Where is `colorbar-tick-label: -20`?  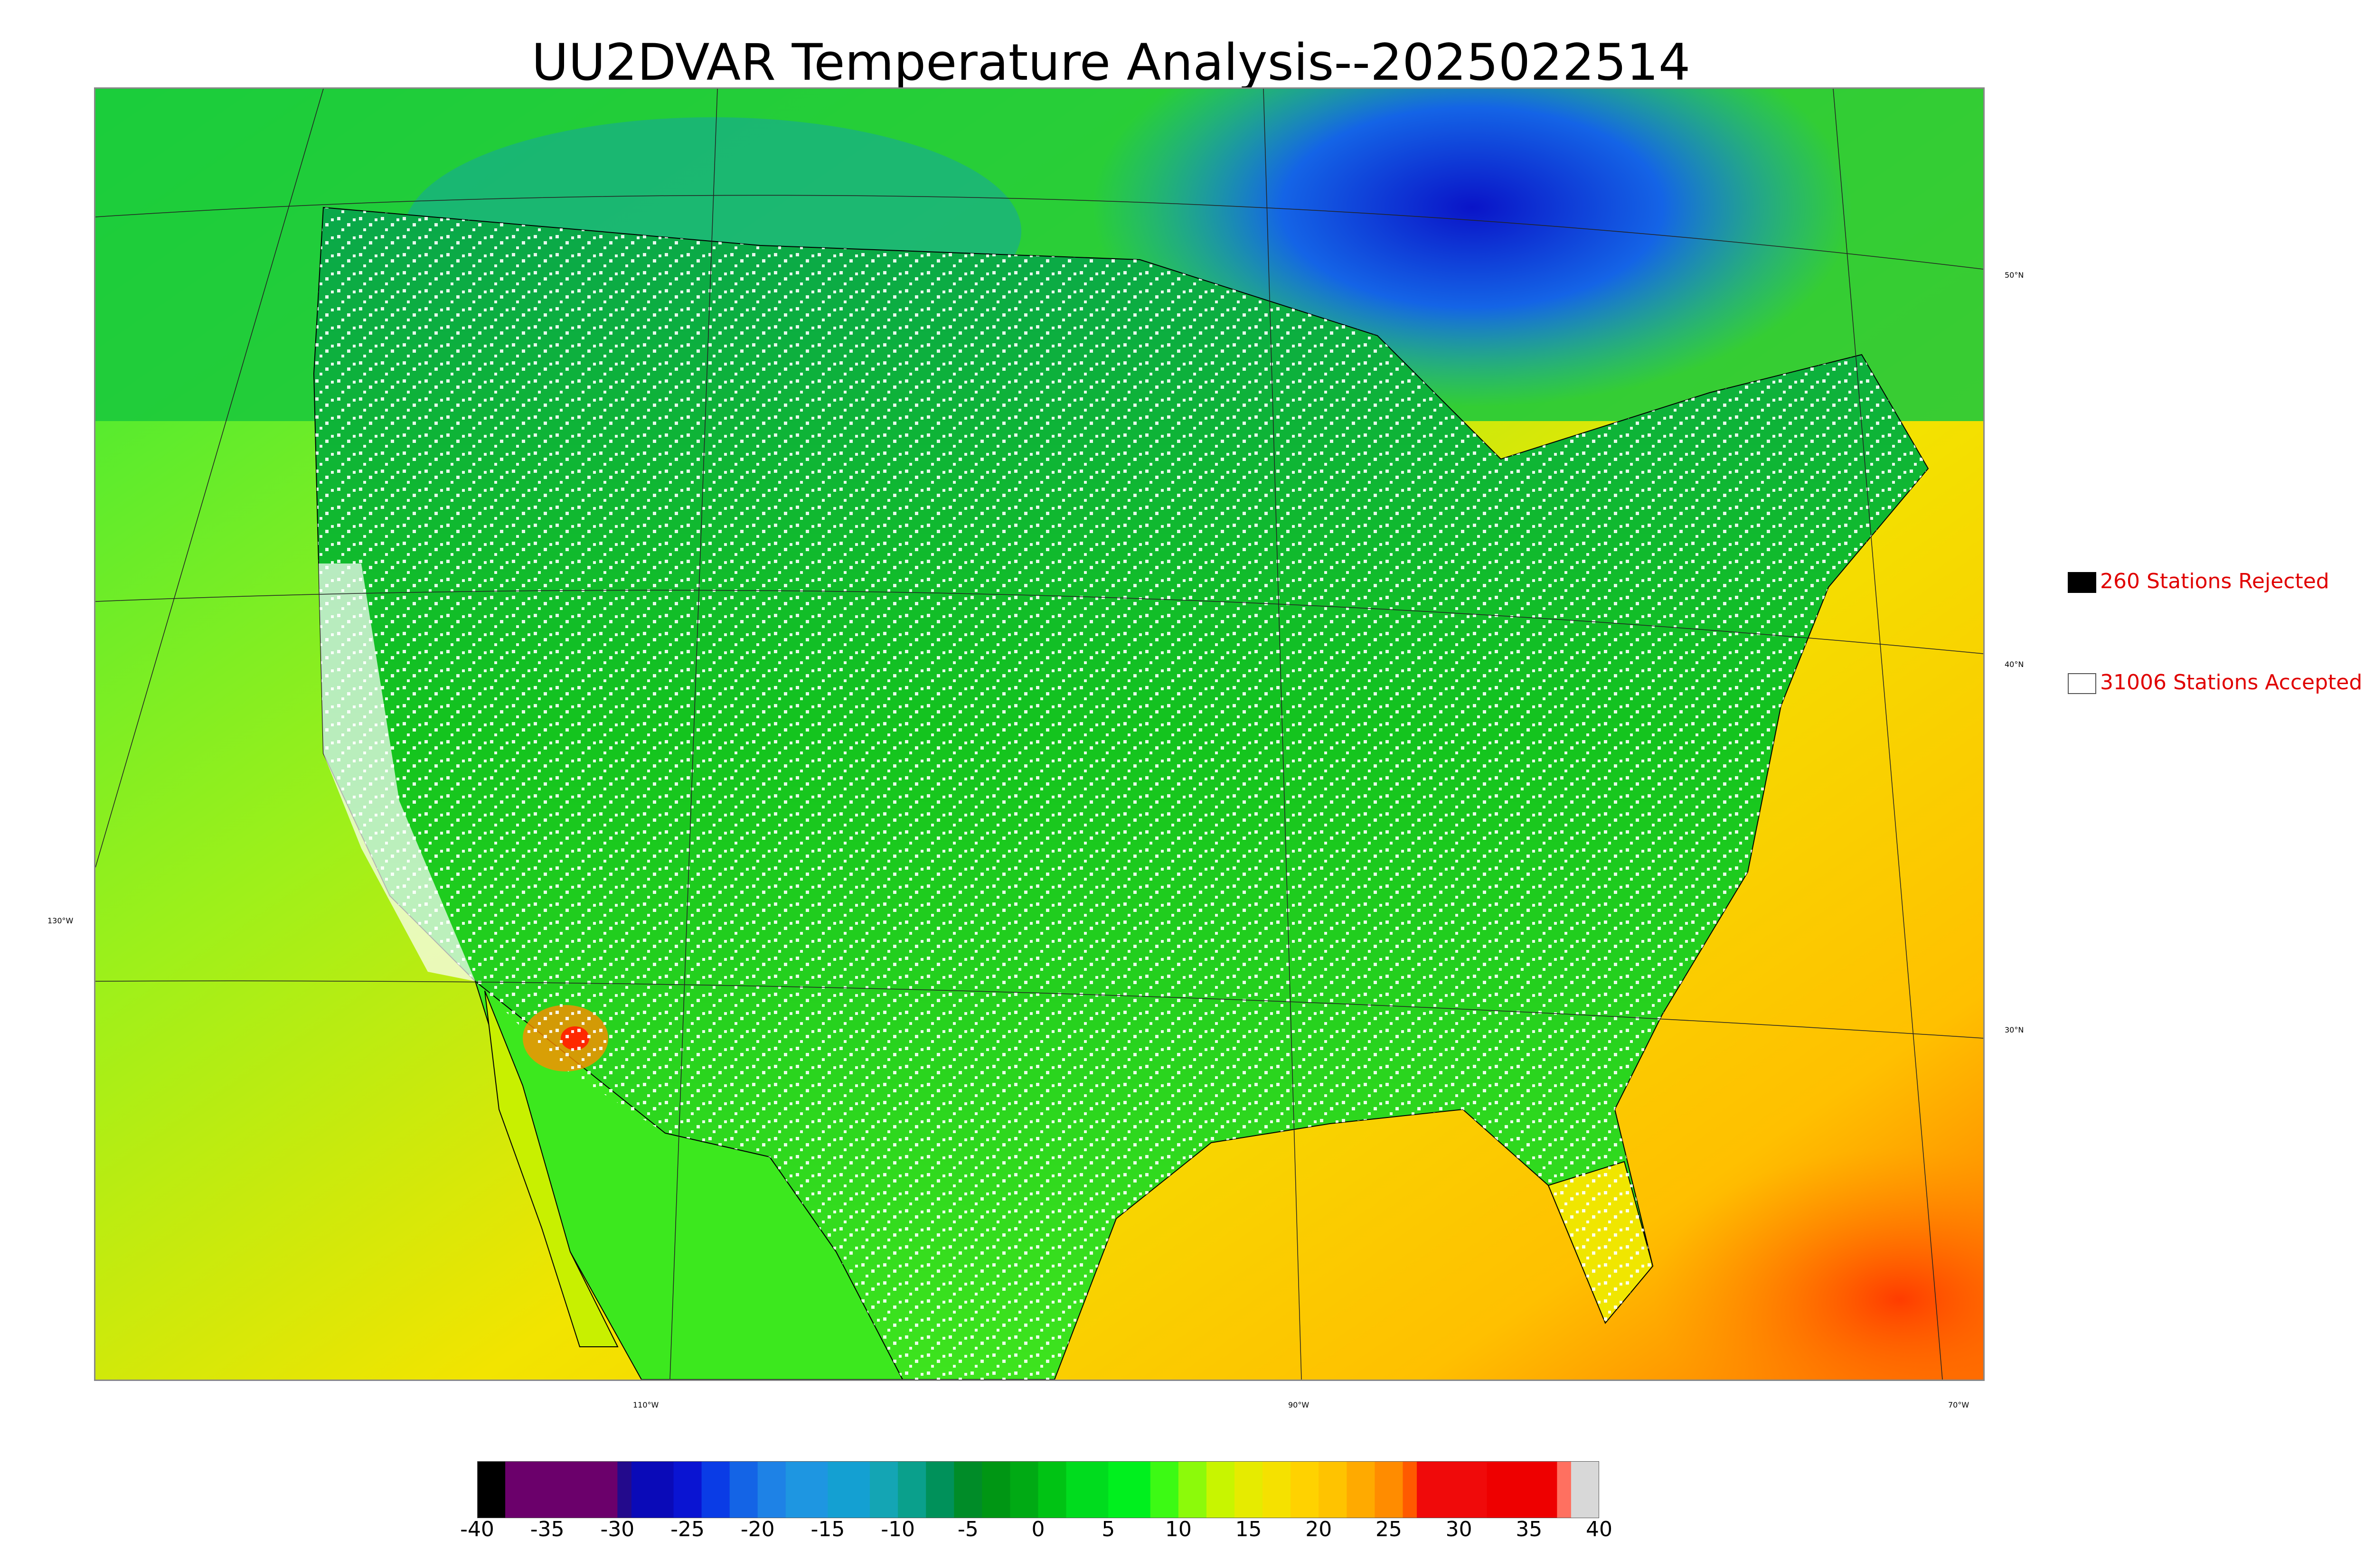
colorbar-tick-label: -20 is located at coordinates (757, 1529).